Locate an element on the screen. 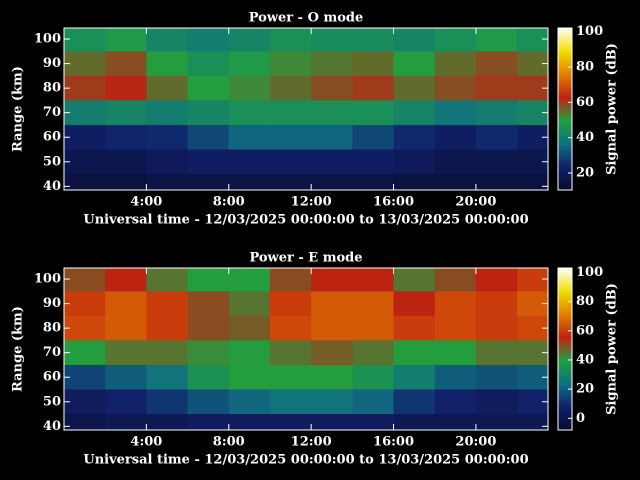 The image size is (640, 480). colorbar-tick-label: 60 is located at coordinates (585, 330).